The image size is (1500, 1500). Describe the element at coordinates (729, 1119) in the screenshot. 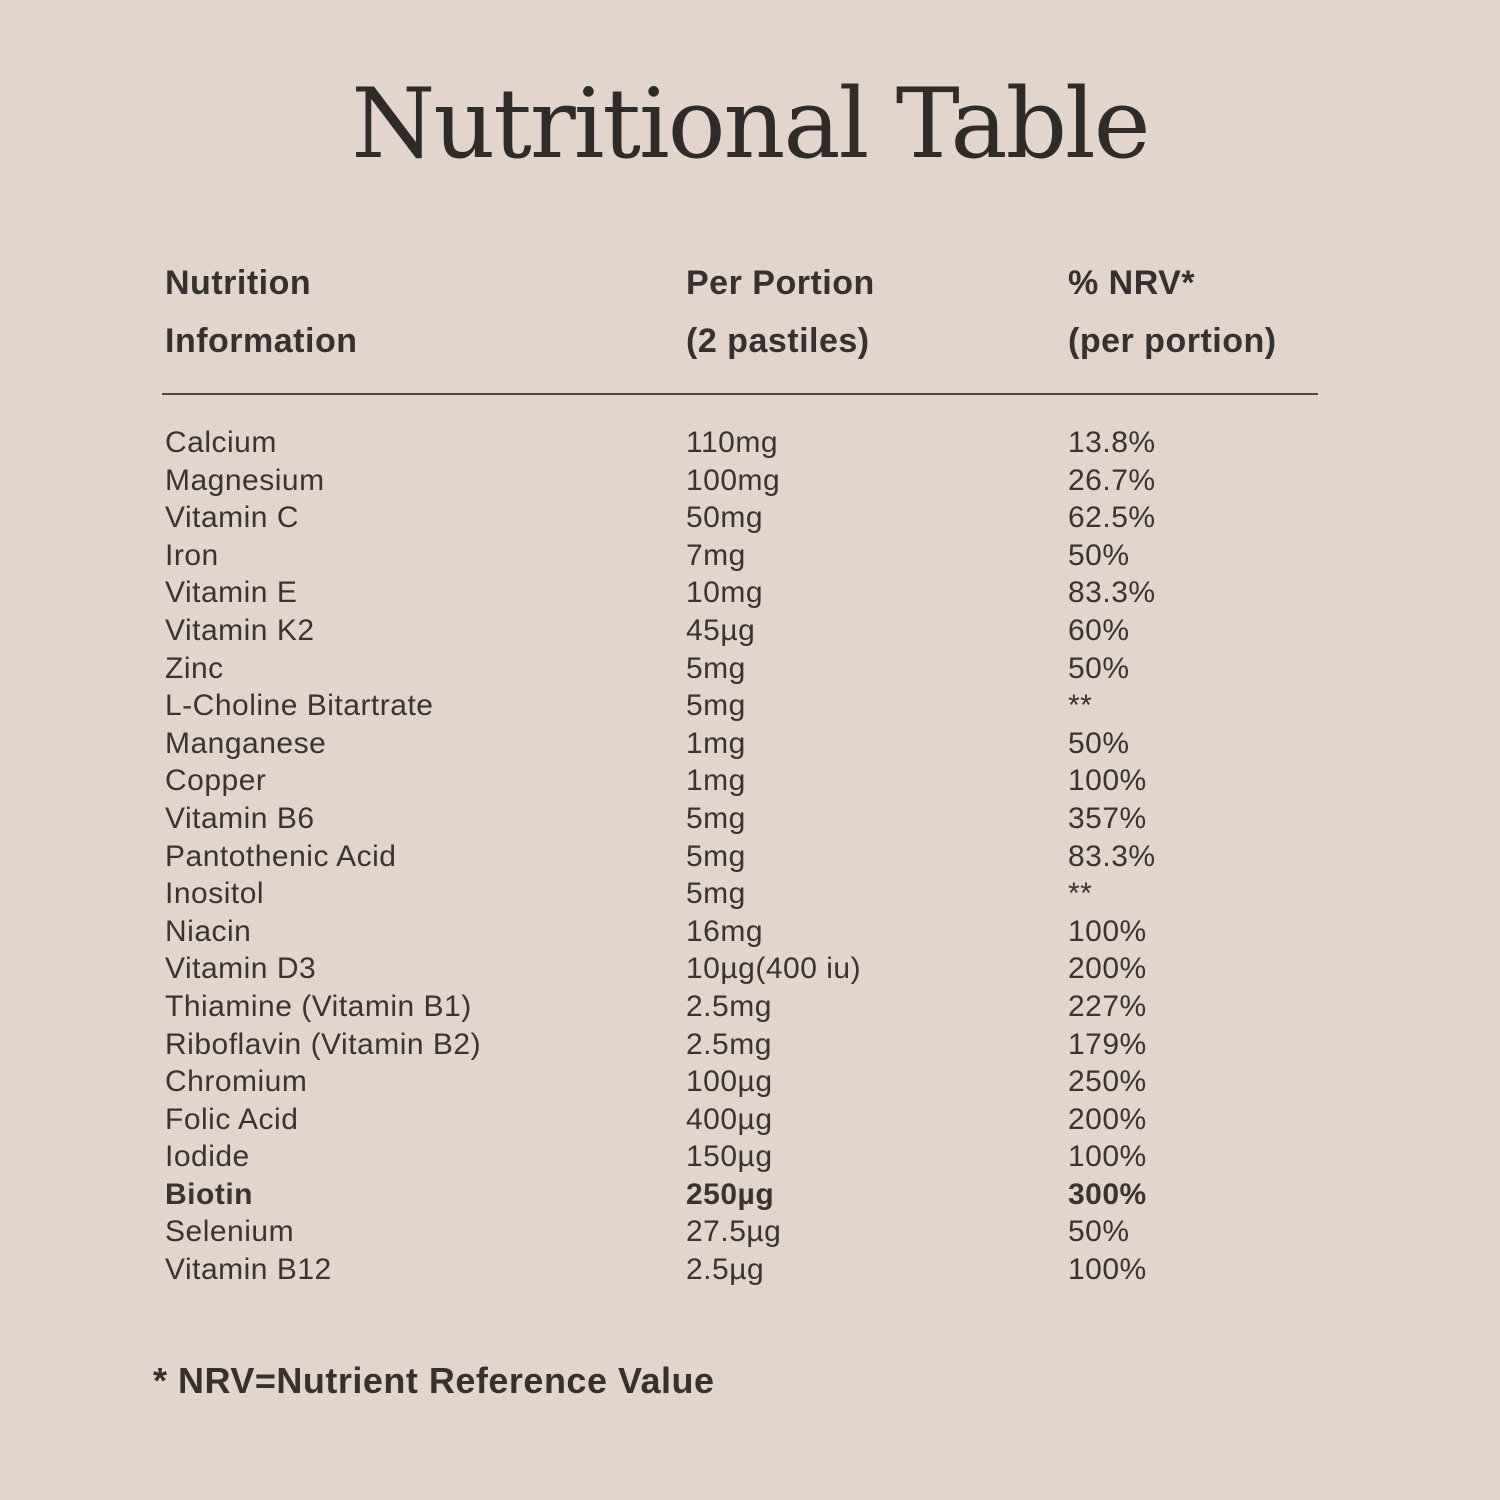

I see `amount-per-portion: 400µg` at that location.